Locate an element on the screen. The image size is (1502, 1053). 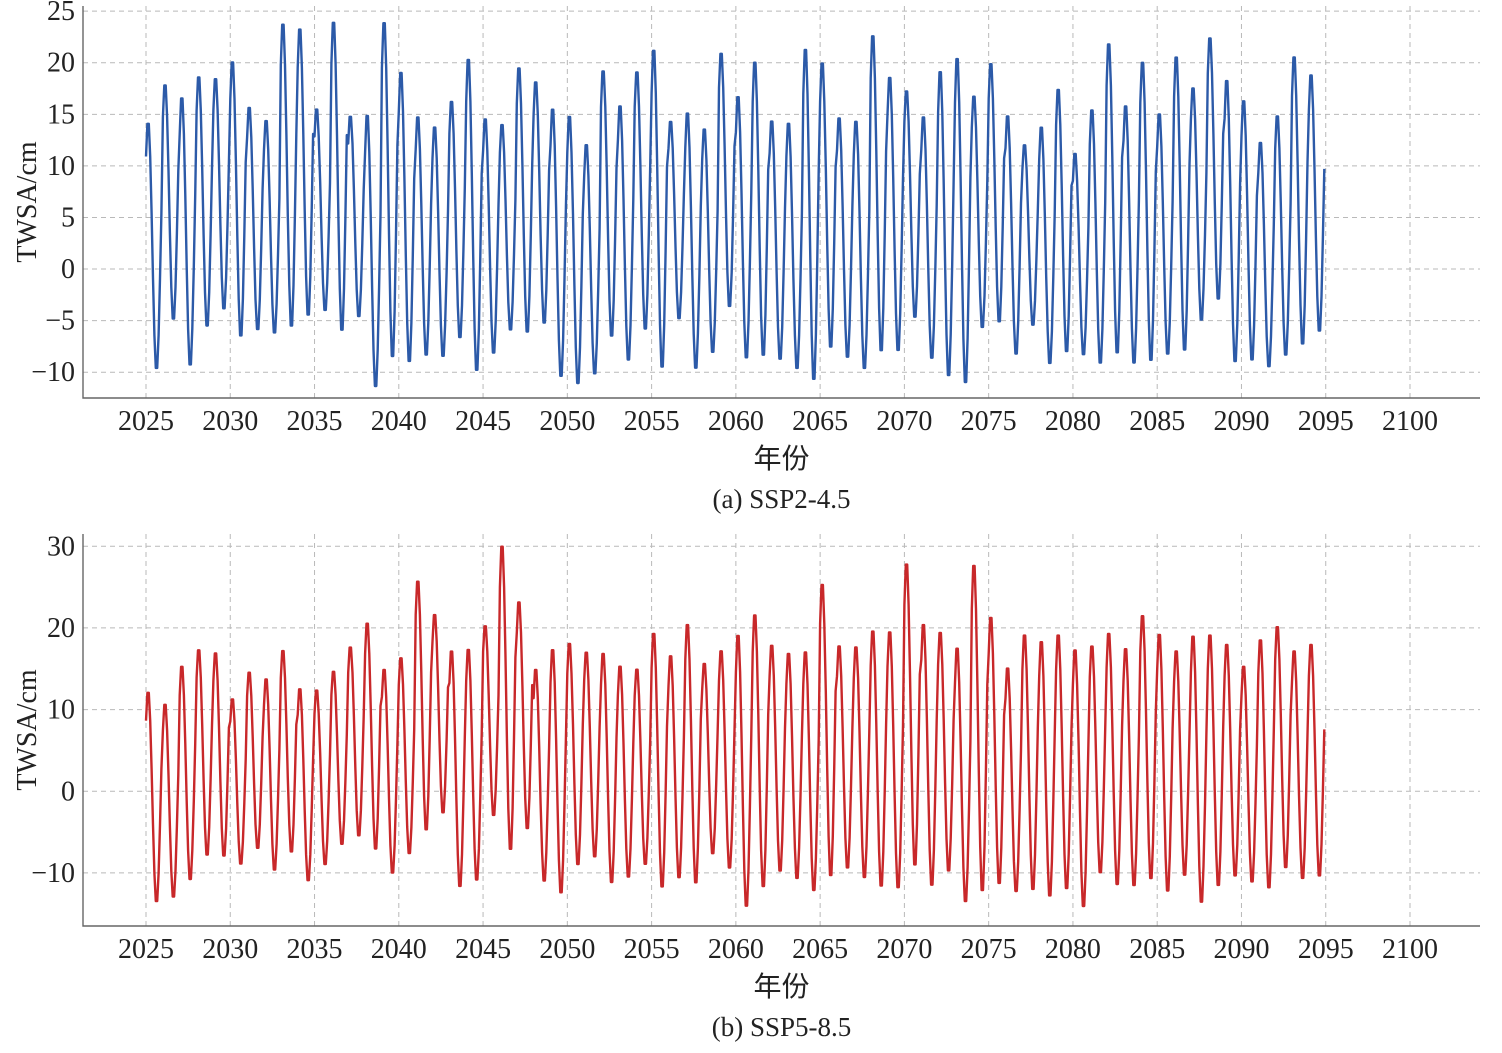
panel-caption: (b) SSP5-8.5 is located at coordinates (782, 1027).